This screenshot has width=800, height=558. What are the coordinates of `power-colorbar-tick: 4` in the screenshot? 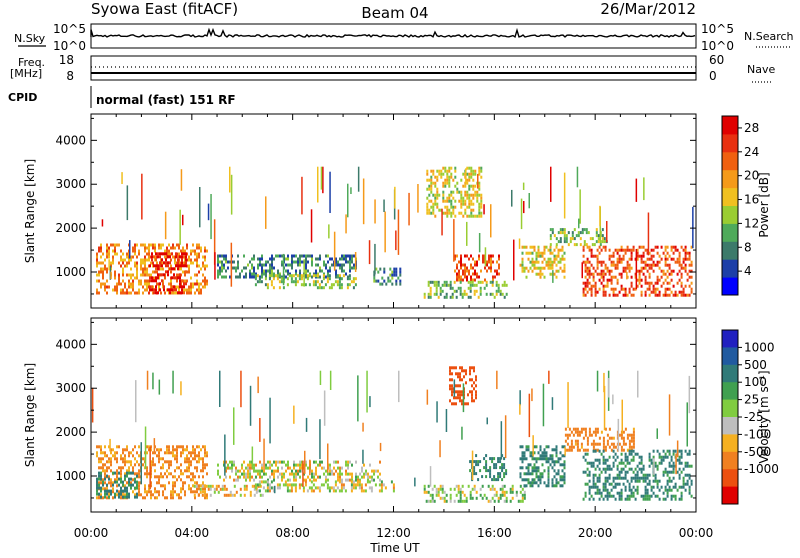 It's located at (748, 271).